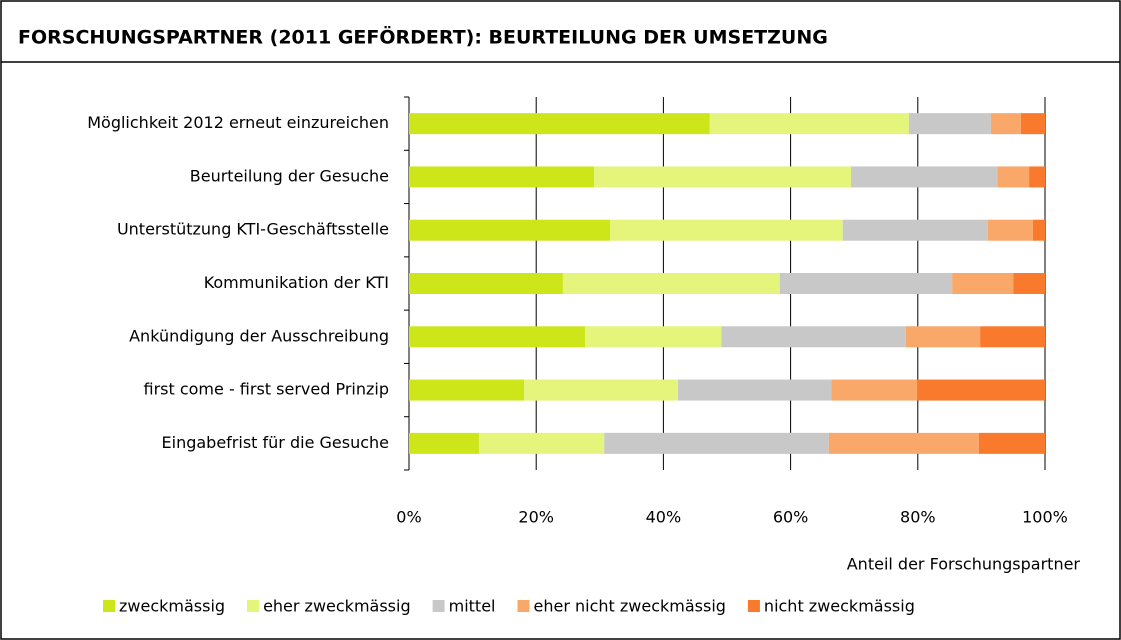 The width and height of the screenshot is (1121, 640). Describe the element at coordinates (964, 564) in the screenshot. I see `x-axis-label: Anteil der Forschungspartner` at that location.